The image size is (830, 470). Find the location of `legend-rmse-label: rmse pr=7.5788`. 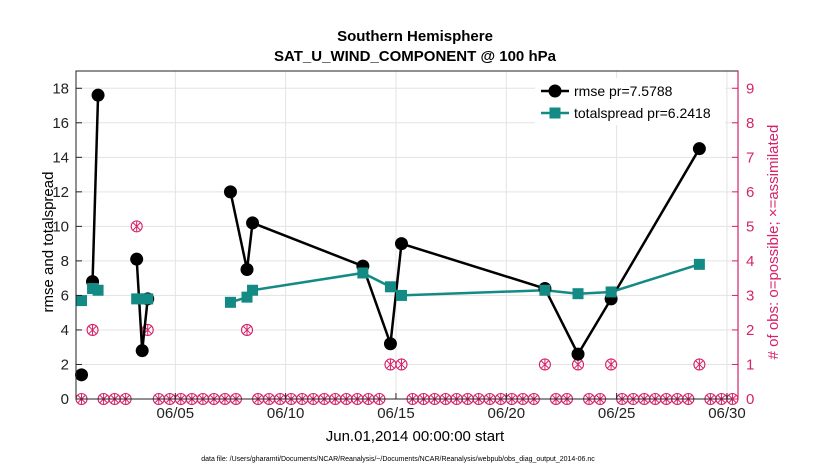

legend-rmse-label: rmse pr=7.5788 is located at coordinates (623, 91).